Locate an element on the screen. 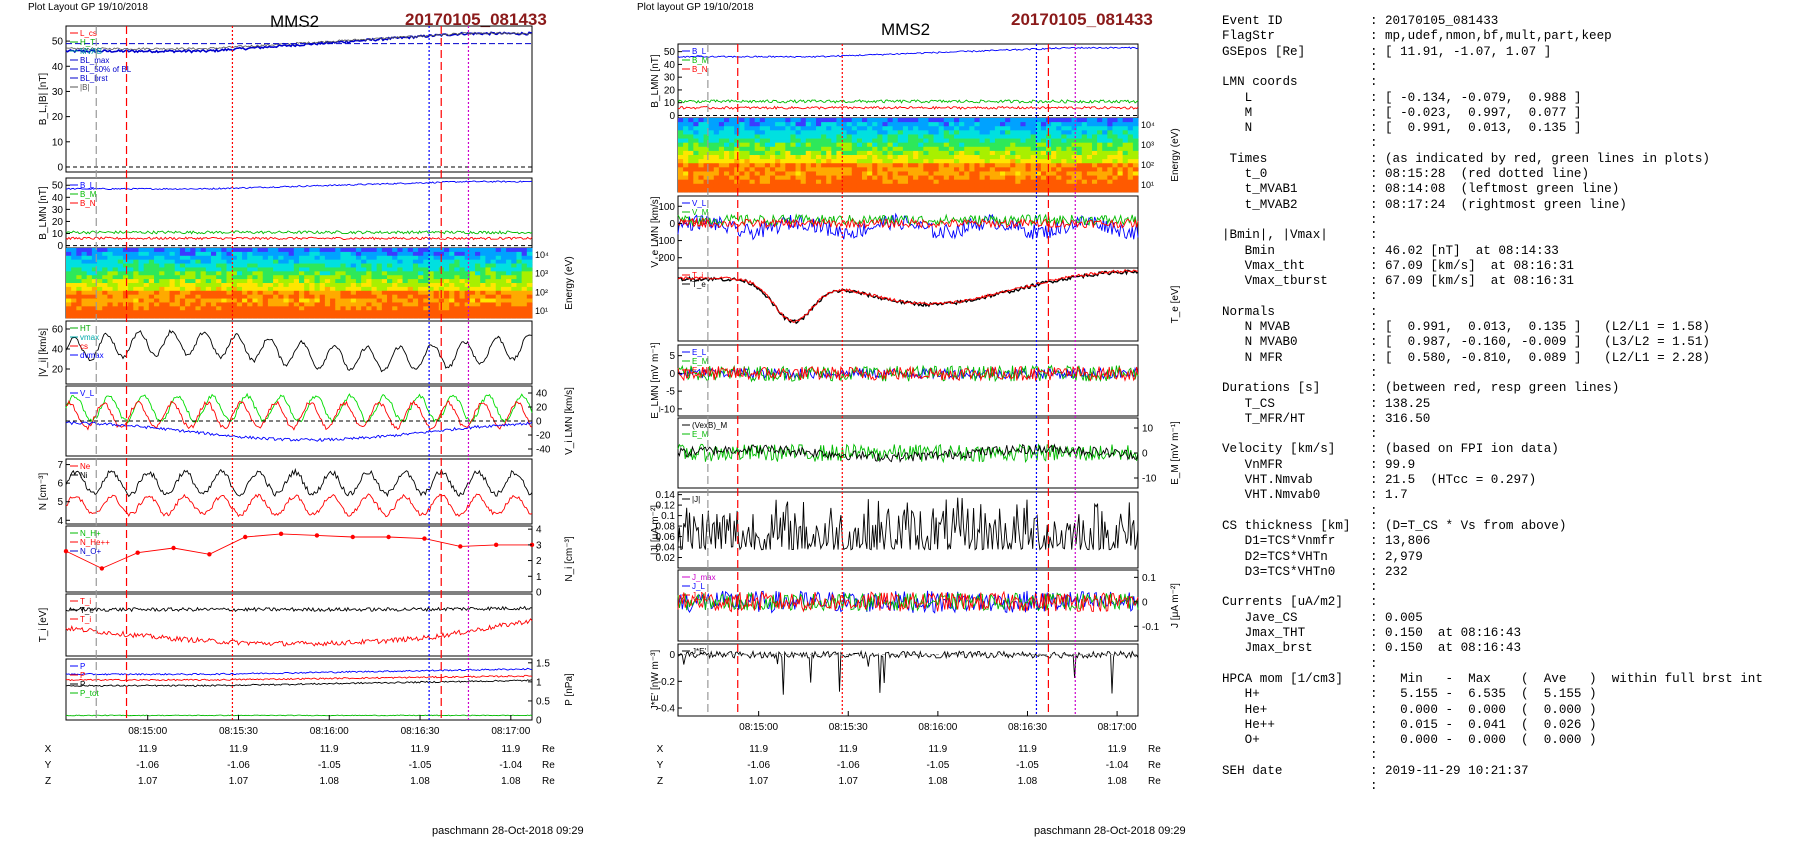 This screenshot has height=841, width=1804. left-heatmap-tick: 10² is located at coordinates (541, 292).